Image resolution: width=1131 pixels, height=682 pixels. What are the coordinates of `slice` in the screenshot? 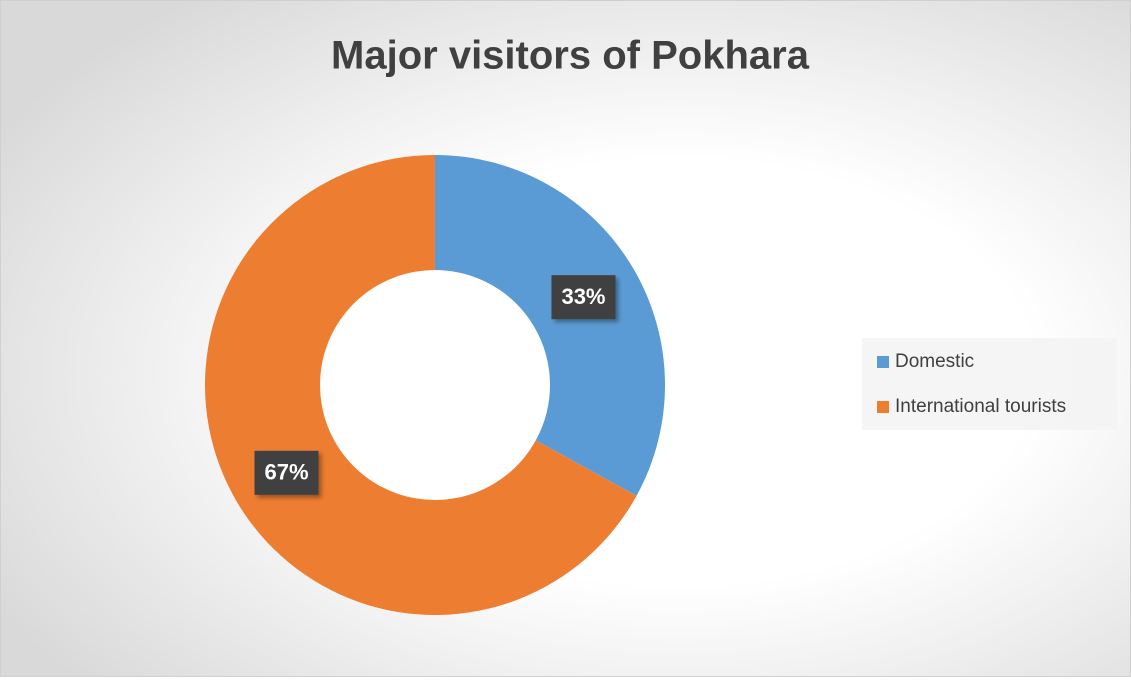 It's located at (550, 325).